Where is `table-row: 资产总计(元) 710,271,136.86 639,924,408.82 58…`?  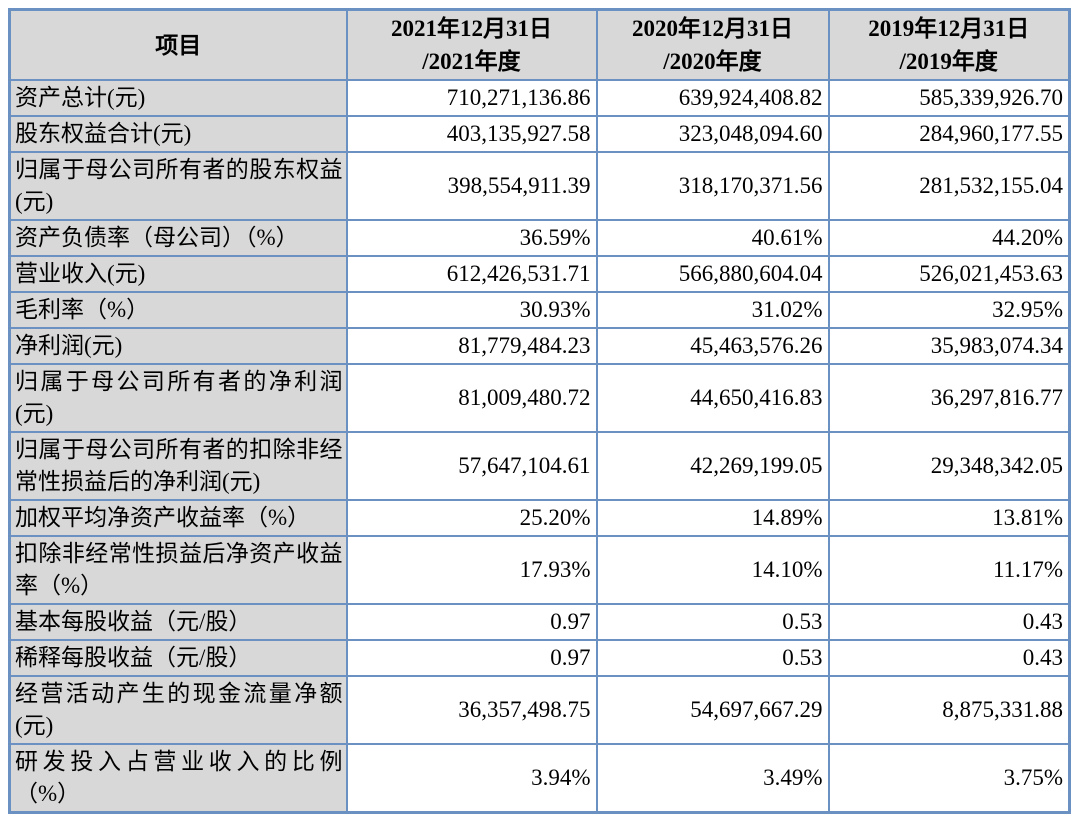 table-row: 资产总计(元) 710,271,136.86 639,924,408.82 58… is located at coordinates (539, 98).